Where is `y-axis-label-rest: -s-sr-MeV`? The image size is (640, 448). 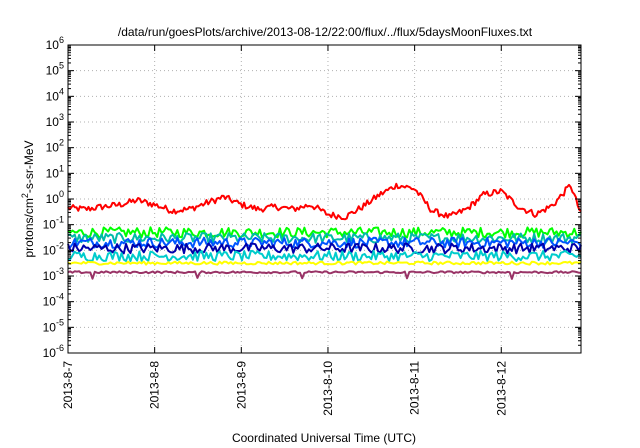 y-axis-label-rest: -s-sr-MeV is located at coordinates (29, 166).